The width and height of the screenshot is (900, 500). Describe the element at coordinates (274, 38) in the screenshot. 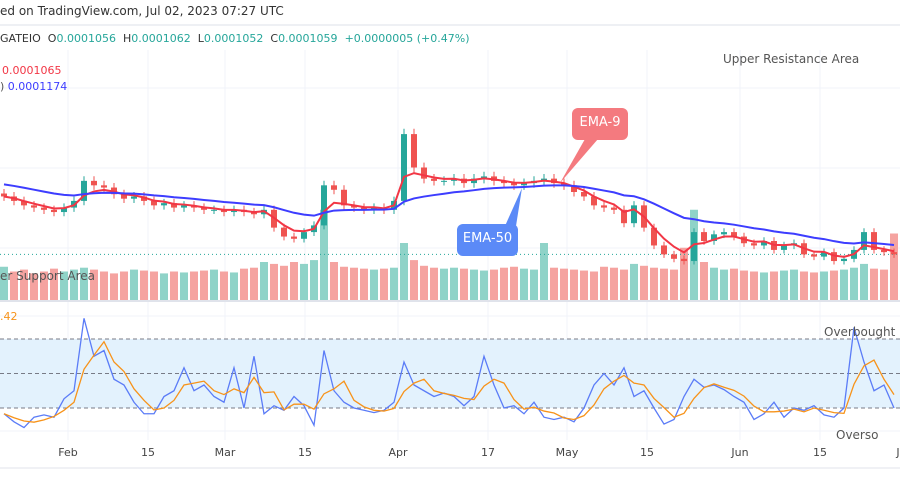

I see `c-label: C` at that location.